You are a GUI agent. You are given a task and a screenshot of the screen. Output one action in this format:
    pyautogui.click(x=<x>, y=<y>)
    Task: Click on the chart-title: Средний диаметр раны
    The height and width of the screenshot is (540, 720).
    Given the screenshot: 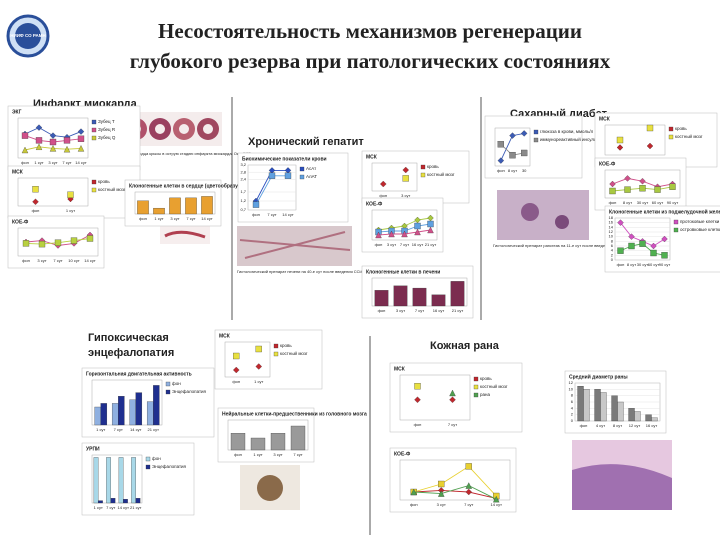 What is the action you would take?
    pyautogui.click(x=598, y=376)
    